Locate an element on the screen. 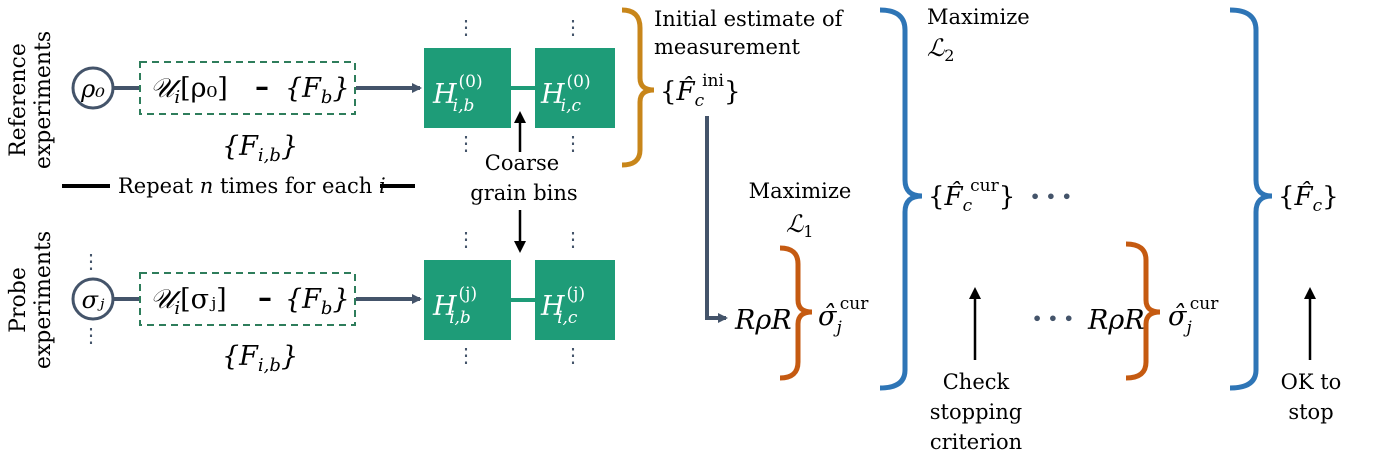  probe-dots-bottom: ⋮ is located at coordinates (91, 335).